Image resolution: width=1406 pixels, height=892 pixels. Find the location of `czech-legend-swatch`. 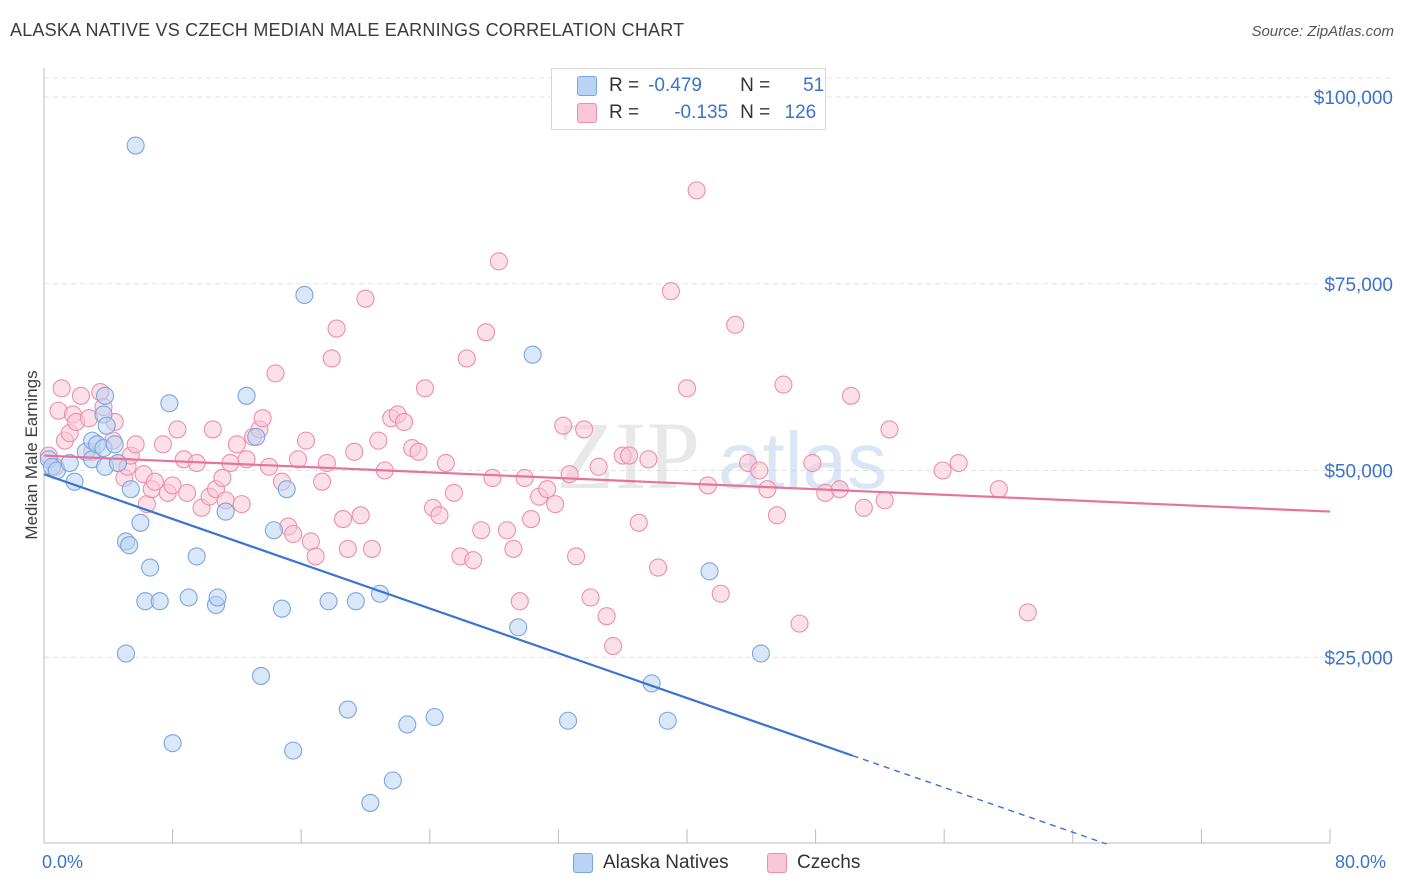

czech-legend-swatch is located at coordinates (777, 863).